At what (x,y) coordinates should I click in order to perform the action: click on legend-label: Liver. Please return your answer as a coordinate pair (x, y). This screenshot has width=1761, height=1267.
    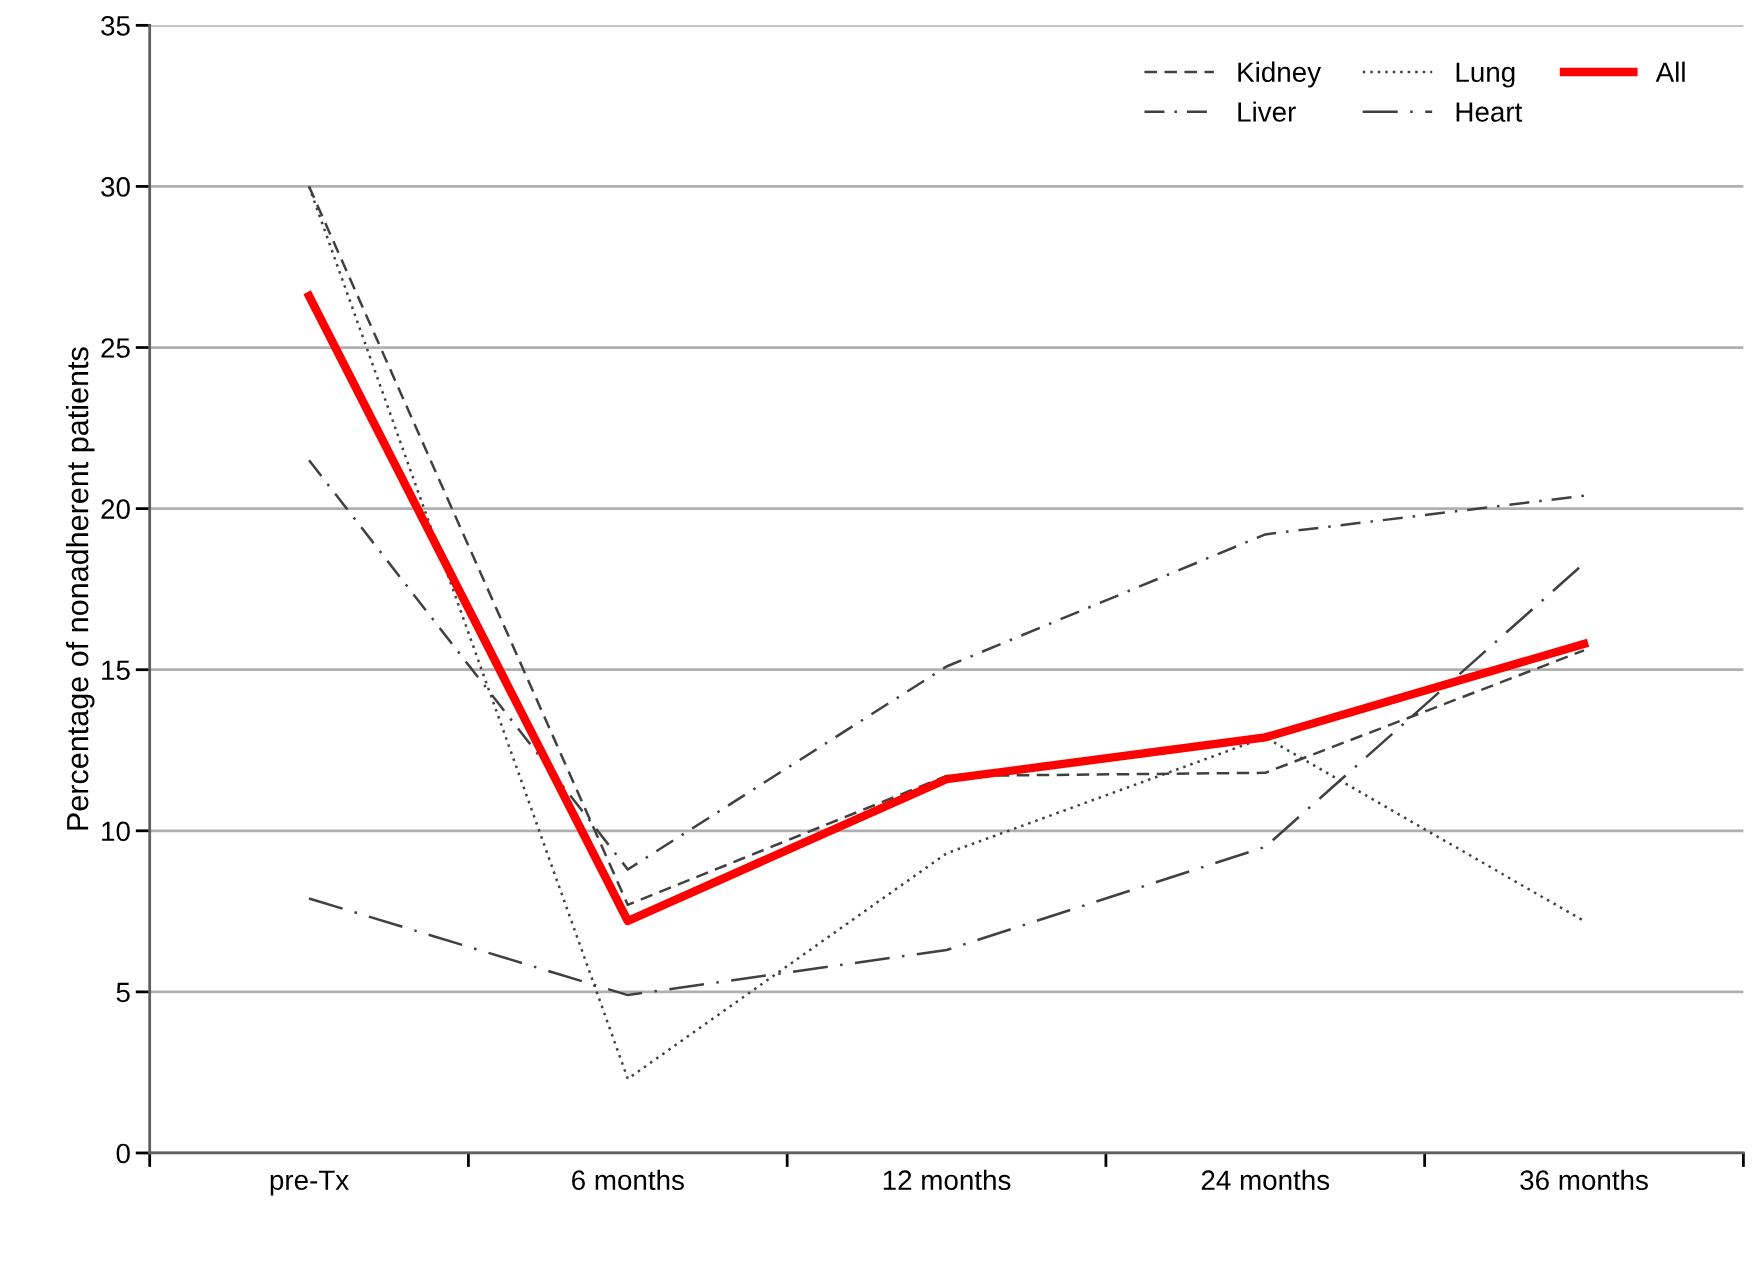
    Looking at the image, I should click on (1267, 111).